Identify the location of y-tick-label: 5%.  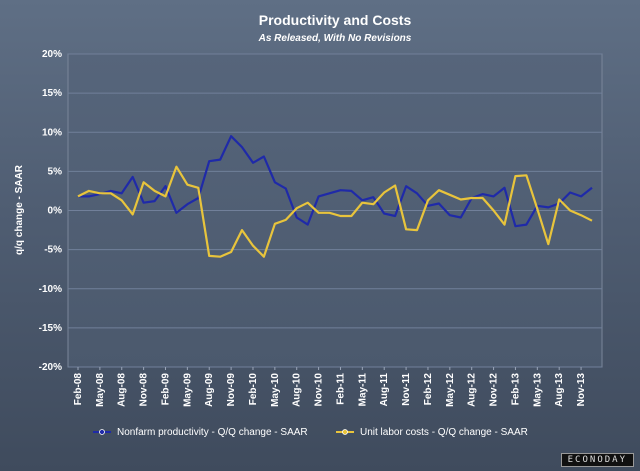
(55, 171).